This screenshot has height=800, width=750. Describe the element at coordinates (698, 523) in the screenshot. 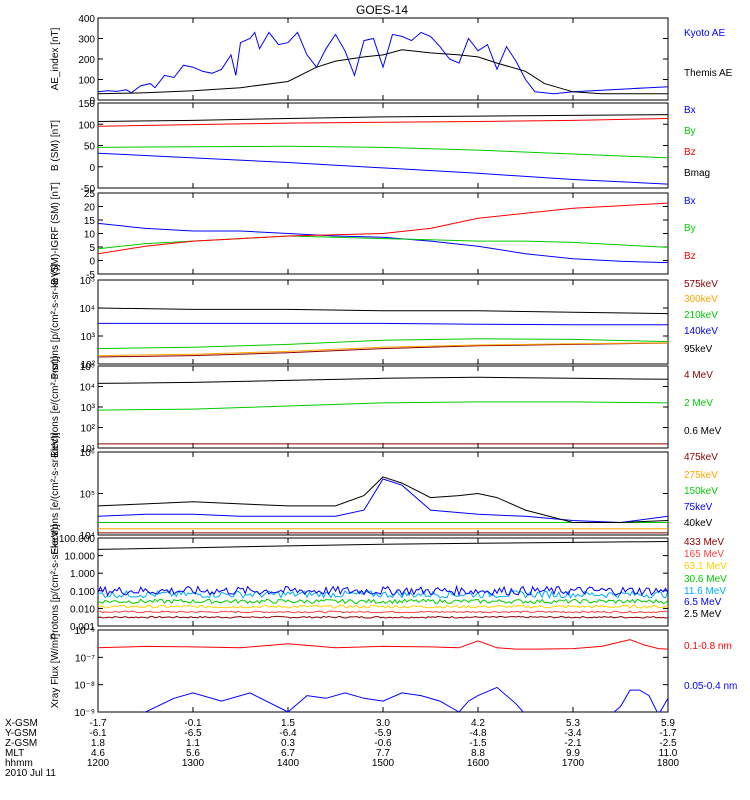

I see `legend-entry: 40keV` at that location.